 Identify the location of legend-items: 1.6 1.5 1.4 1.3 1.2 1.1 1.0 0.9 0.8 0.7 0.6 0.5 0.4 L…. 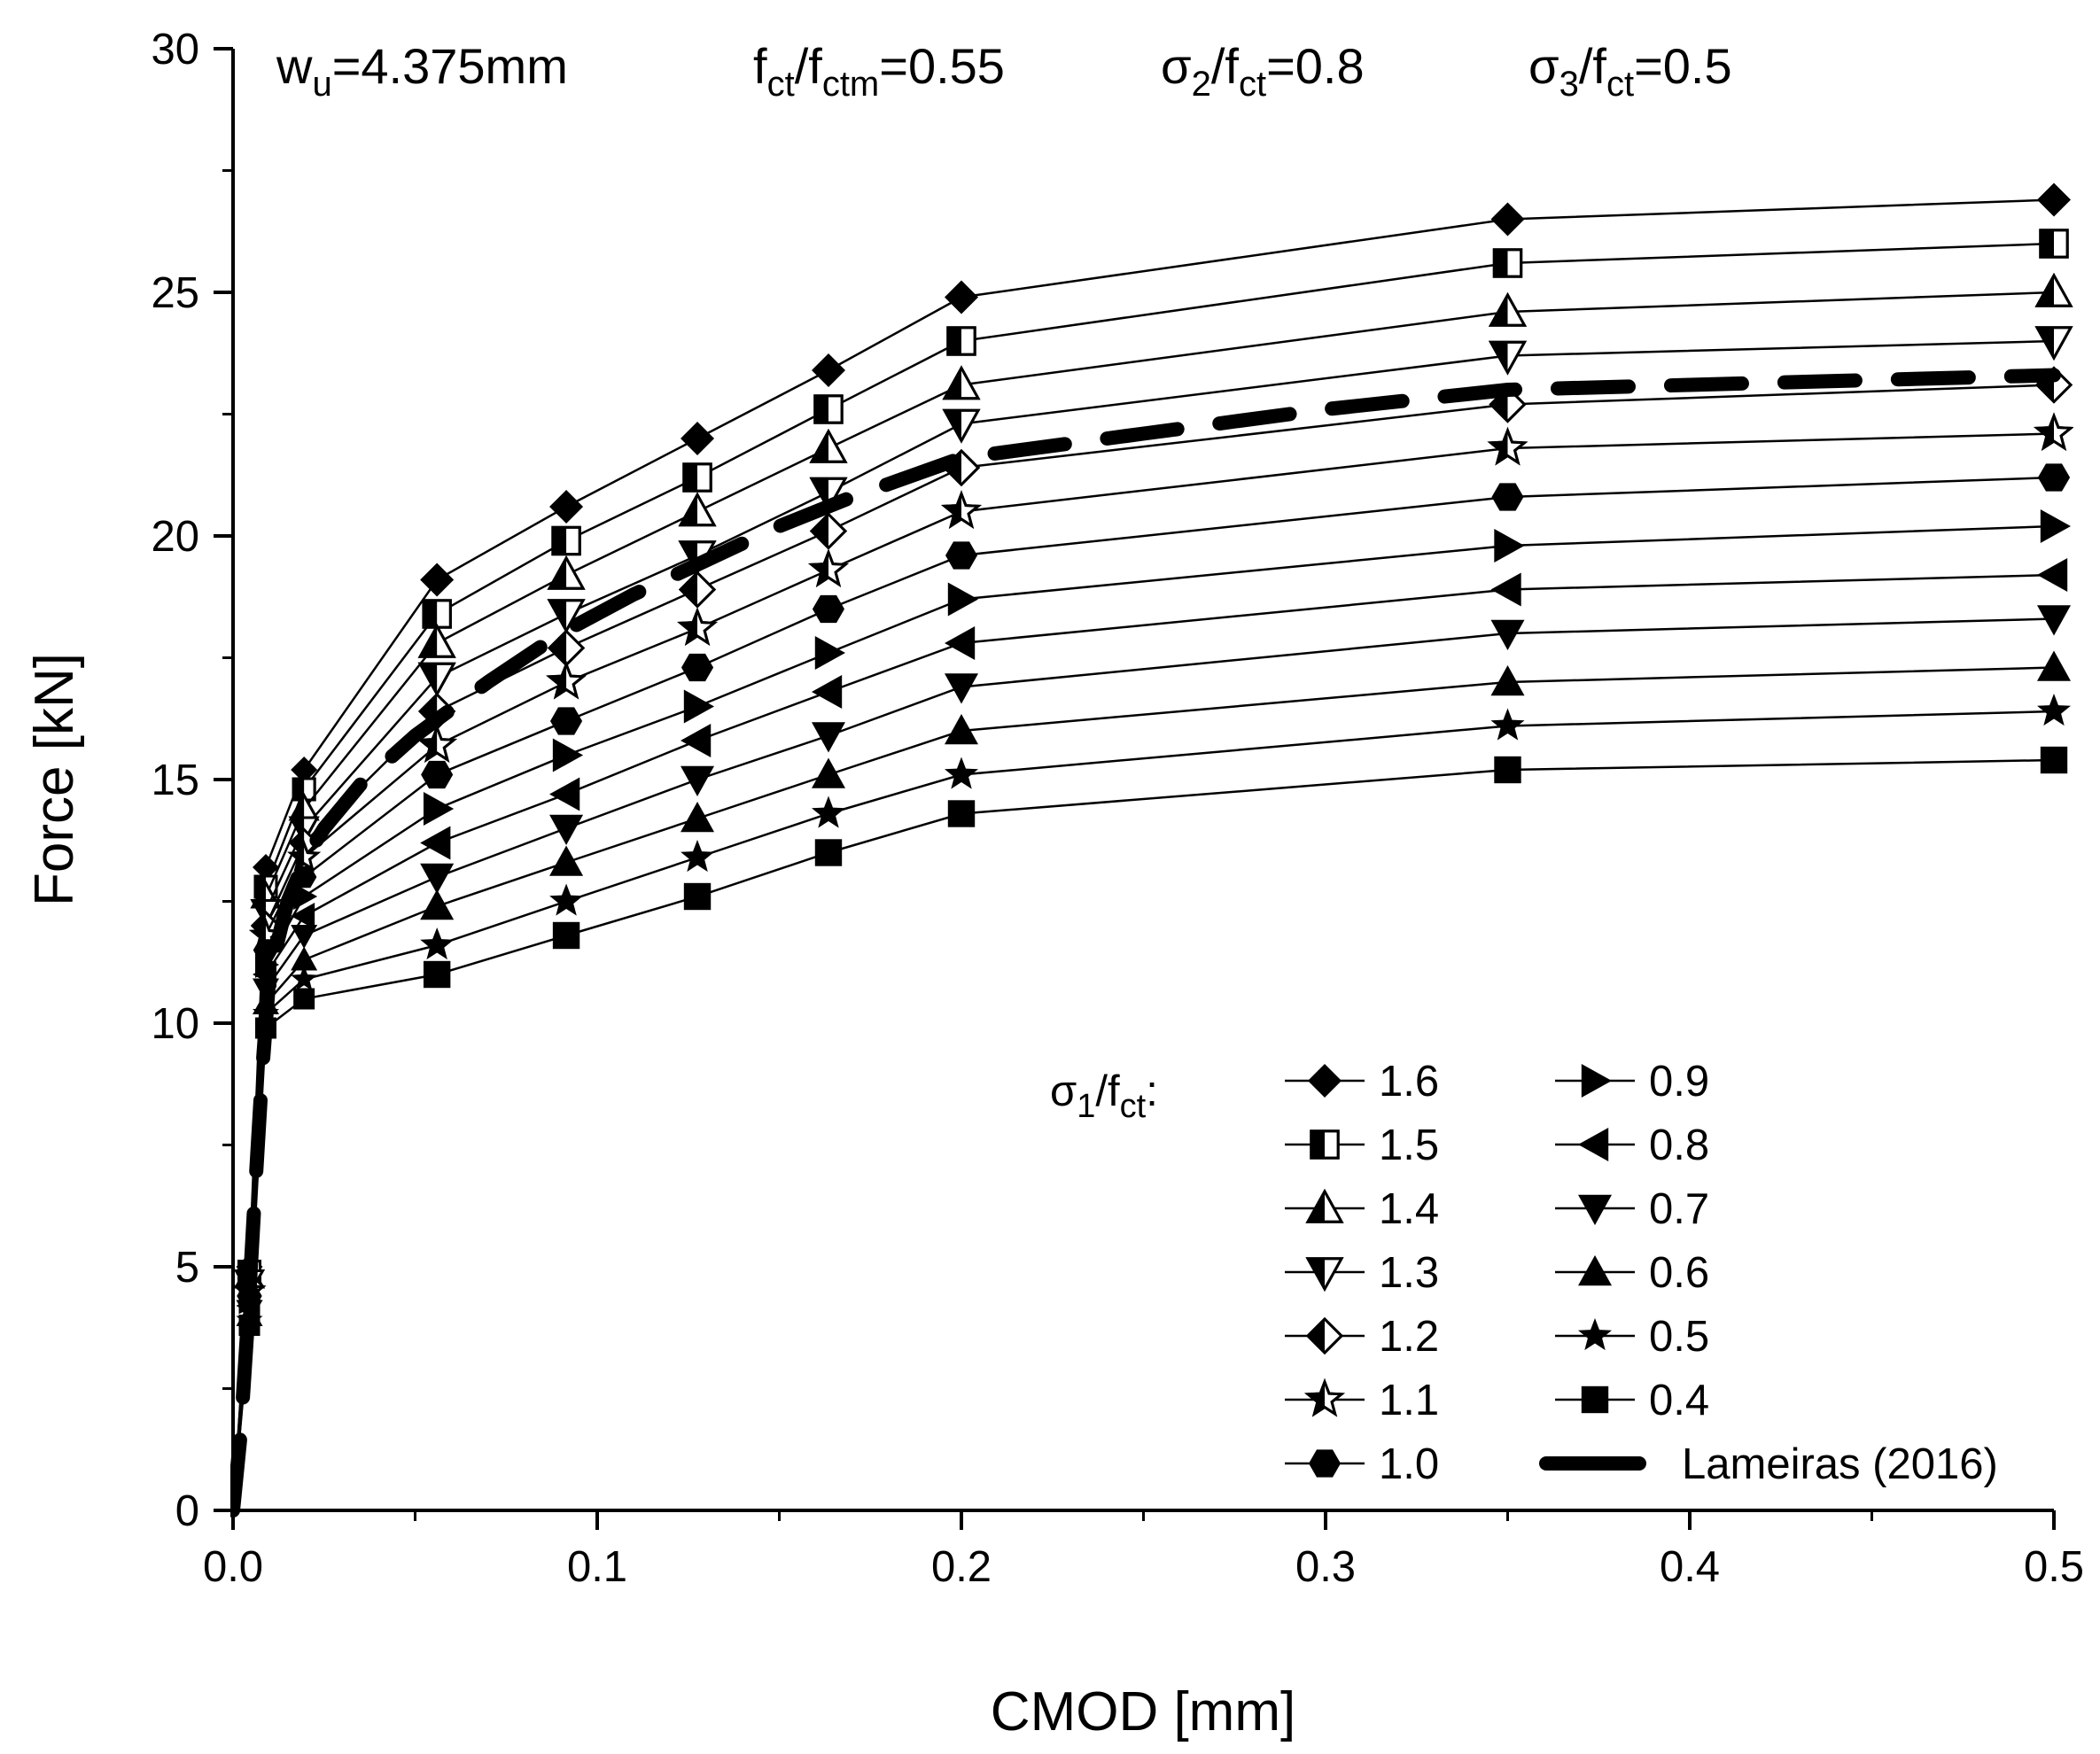
(1641, 1273).